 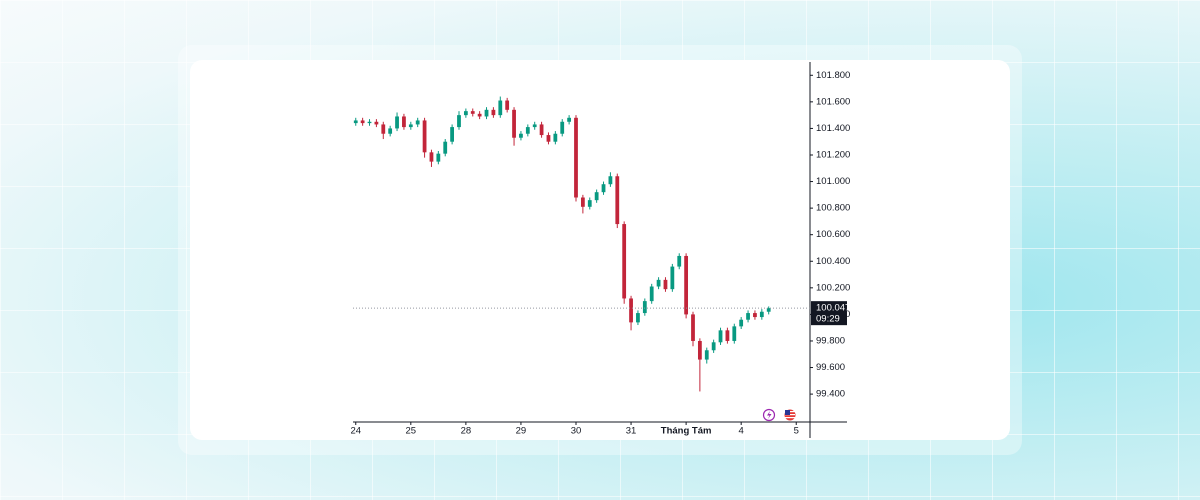 What do you see at coordinates (576, 431) in the screenshot?
I see `x-tick-label: 30` at bounding box center [576, 431].